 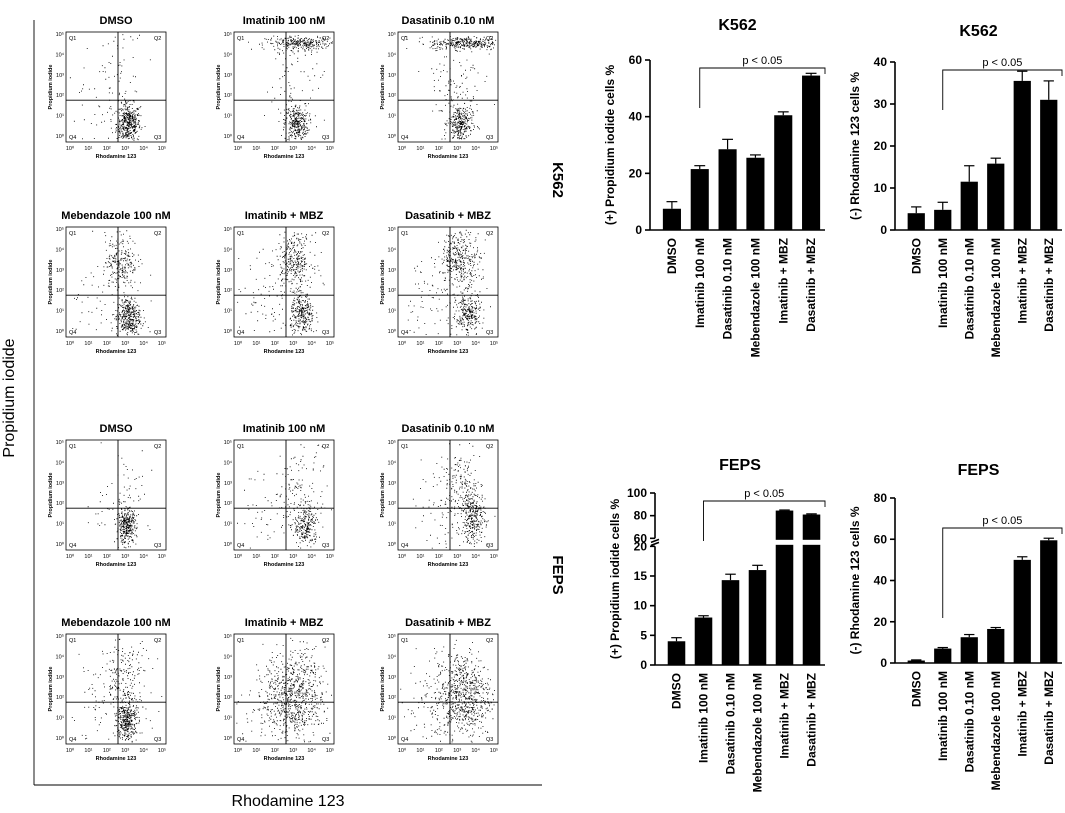 What do you see at coordinates (969, 288) in the screenshot?
I see `category-label: Dasatinib 0.10 nM` at bounding box center [969, 288].